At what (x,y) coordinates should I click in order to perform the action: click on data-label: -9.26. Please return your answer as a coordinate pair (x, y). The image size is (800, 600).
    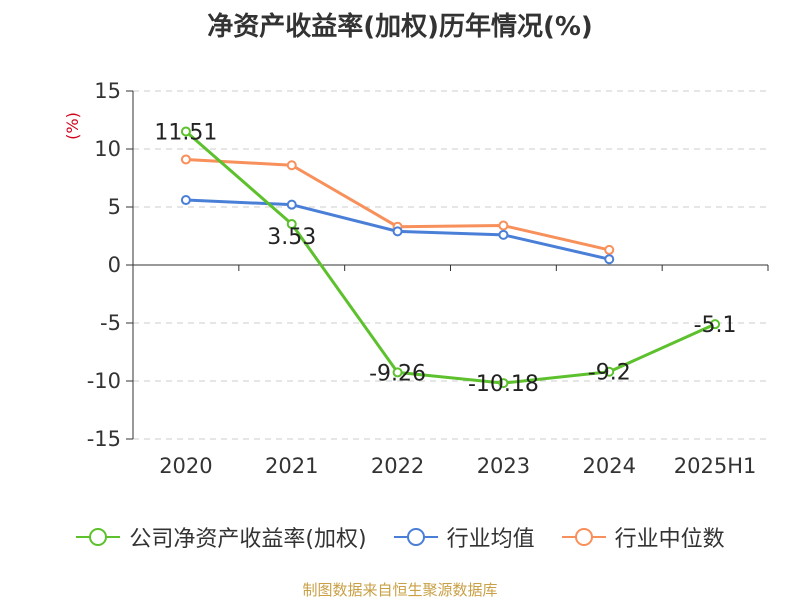
    Looking at the image, I should click on (397, 373).